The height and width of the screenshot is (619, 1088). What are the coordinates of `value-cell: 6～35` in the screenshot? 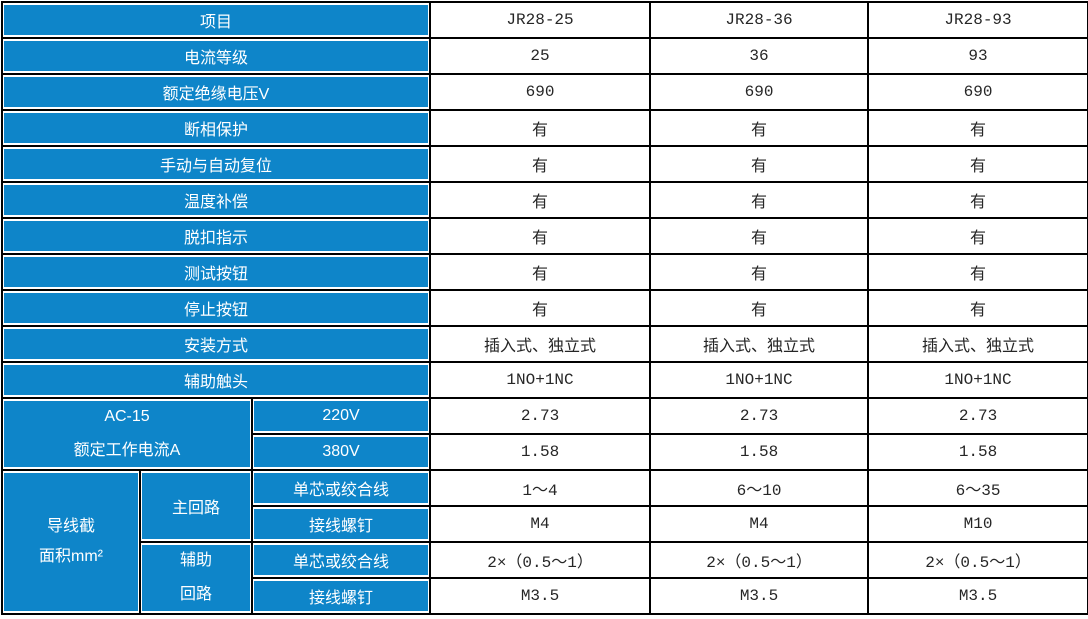 It's located at (977, 488).